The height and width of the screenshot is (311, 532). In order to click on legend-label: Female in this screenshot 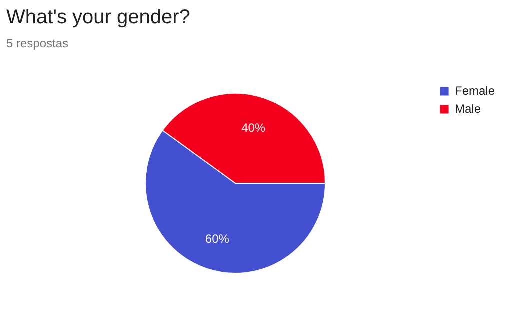, I will do `click(475, 91)`.